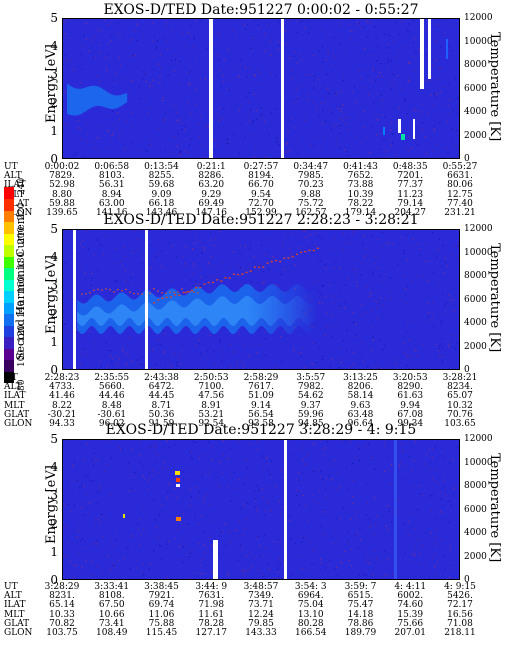 This screenshot has height=649, width=505. Describe the element at coordinates (460, 424) in the screenshot. I see `ephemeris-value: 103.65` at that location.